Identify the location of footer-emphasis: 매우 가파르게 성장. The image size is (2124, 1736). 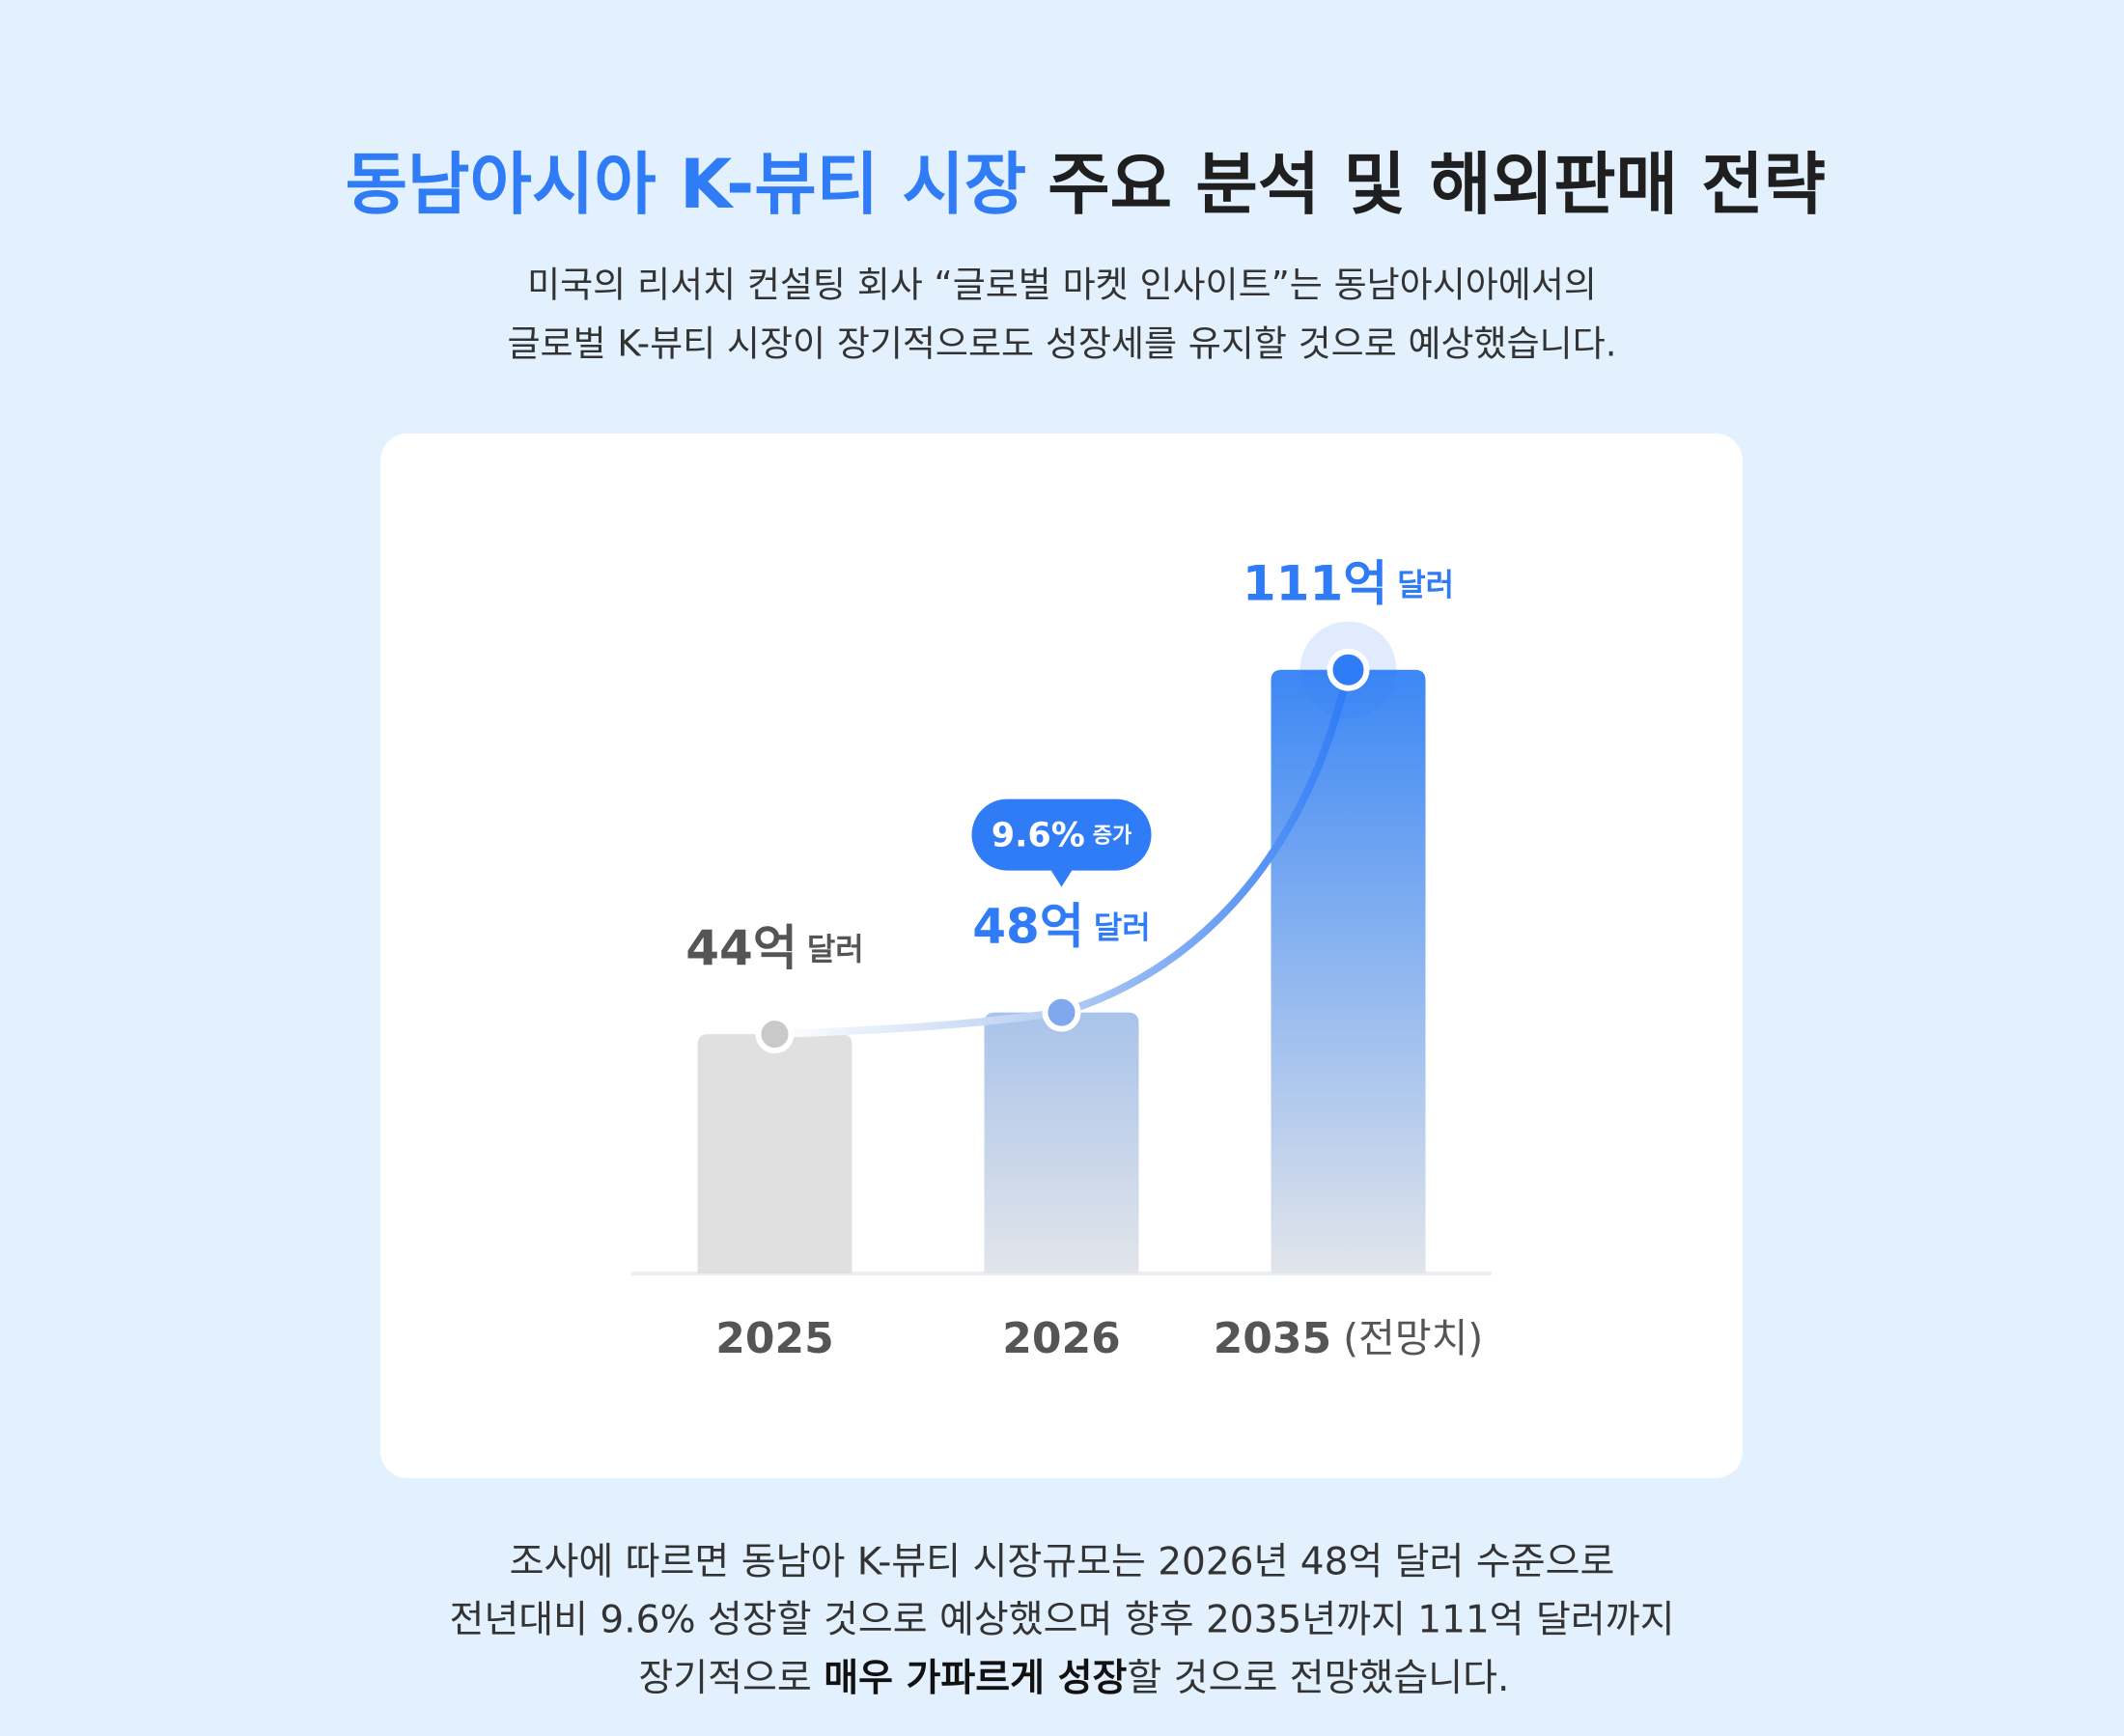
(975, 1679).